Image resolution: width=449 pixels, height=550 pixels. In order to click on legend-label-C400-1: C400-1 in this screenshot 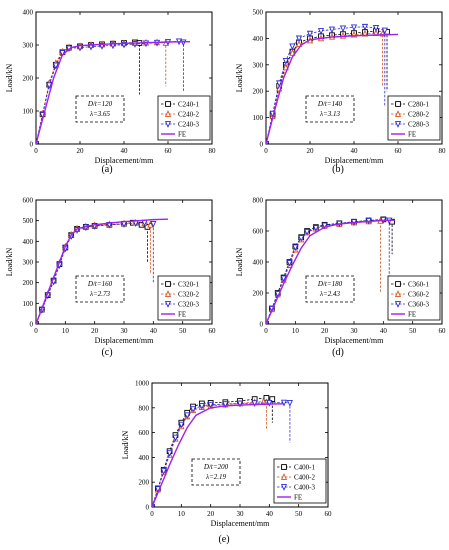, I will do `click(305, 468)`.